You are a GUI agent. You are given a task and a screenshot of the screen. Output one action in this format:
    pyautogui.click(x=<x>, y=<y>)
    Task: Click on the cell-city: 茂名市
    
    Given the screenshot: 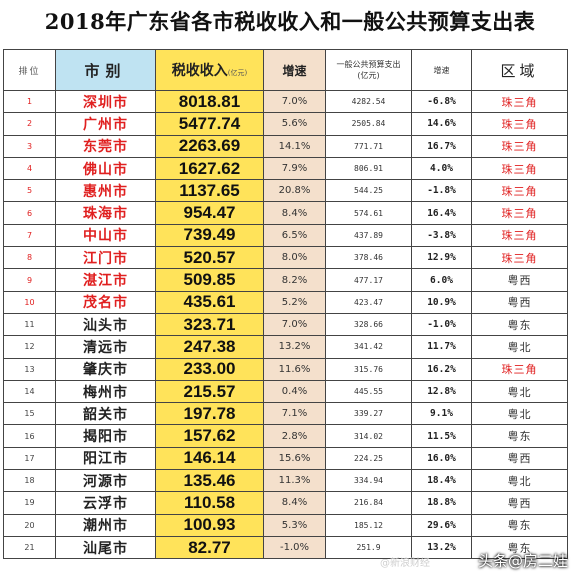 What is the action you would take?
    pyautogui.click(x=105, y=302)
    